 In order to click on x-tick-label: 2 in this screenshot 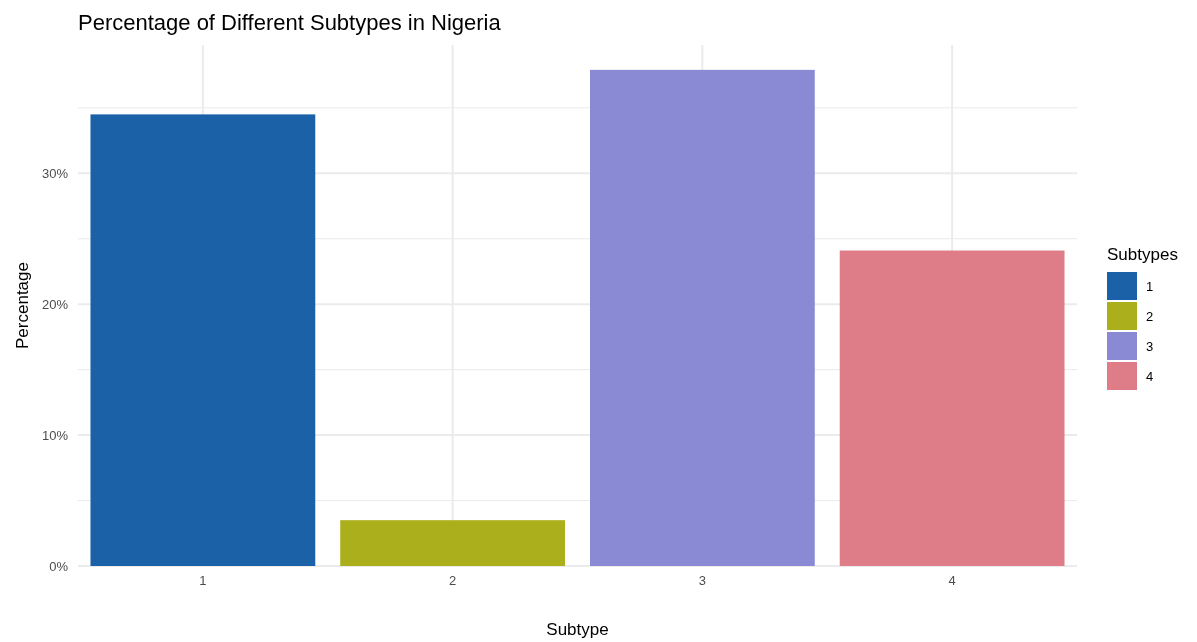, I will do `click(453, 580)`.